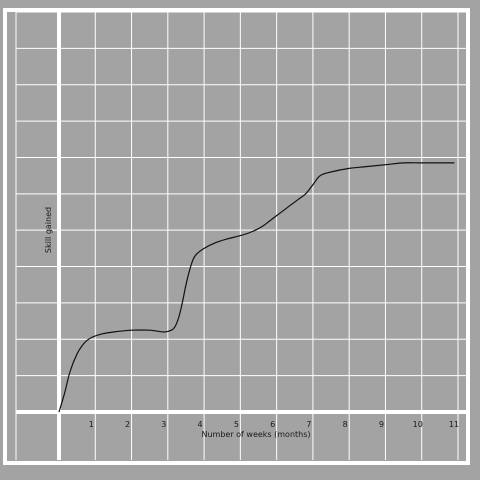 The width and height of the screenshot is (480, 480). I want to click on x-tick-label: 1, so click(91, 424).